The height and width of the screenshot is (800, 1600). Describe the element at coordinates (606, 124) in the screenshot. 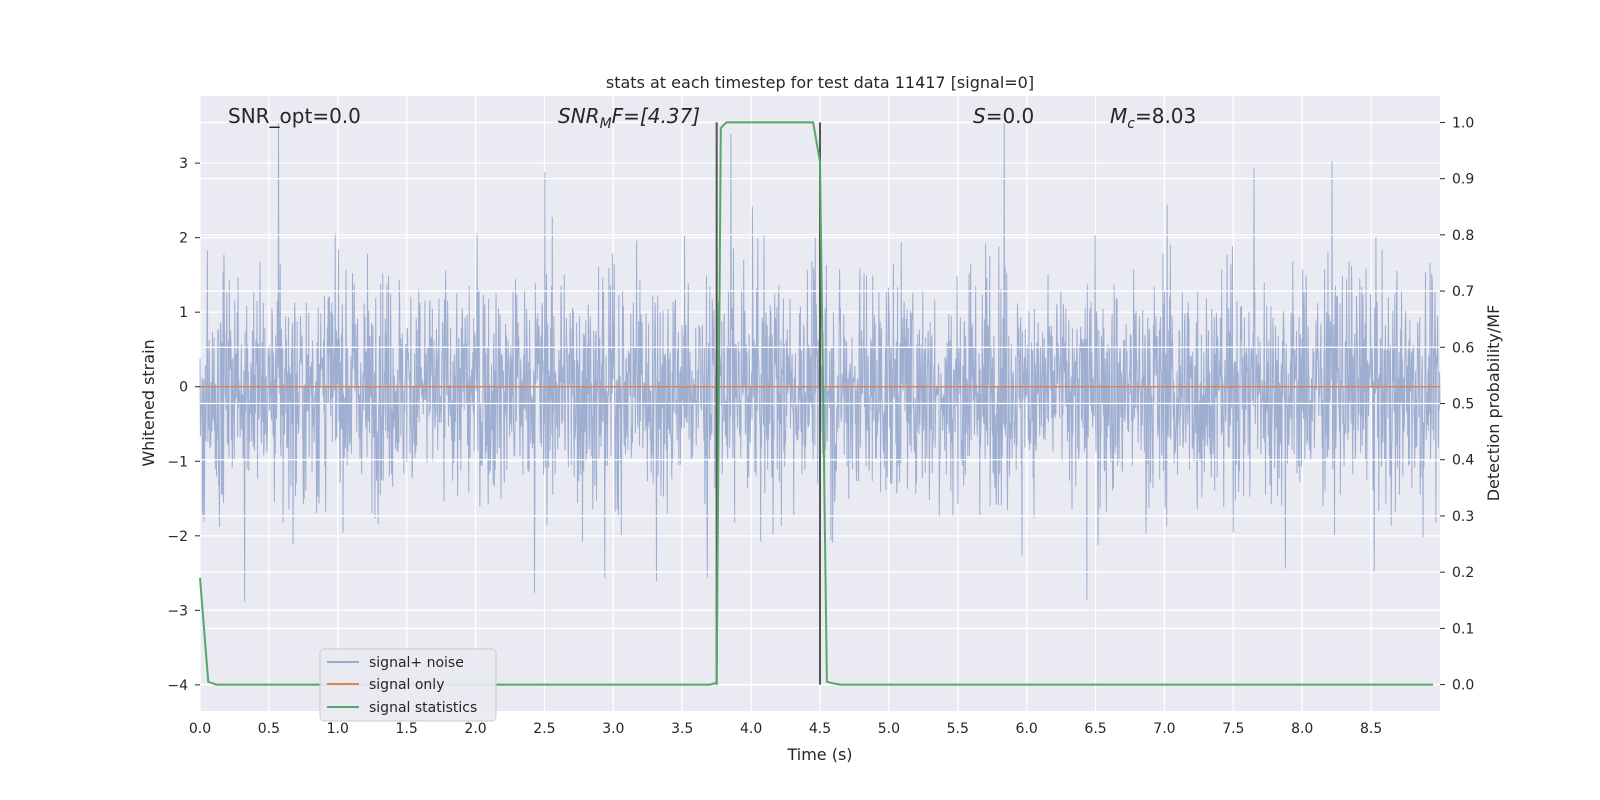

I see `snr-mf-sub: M` at that location.